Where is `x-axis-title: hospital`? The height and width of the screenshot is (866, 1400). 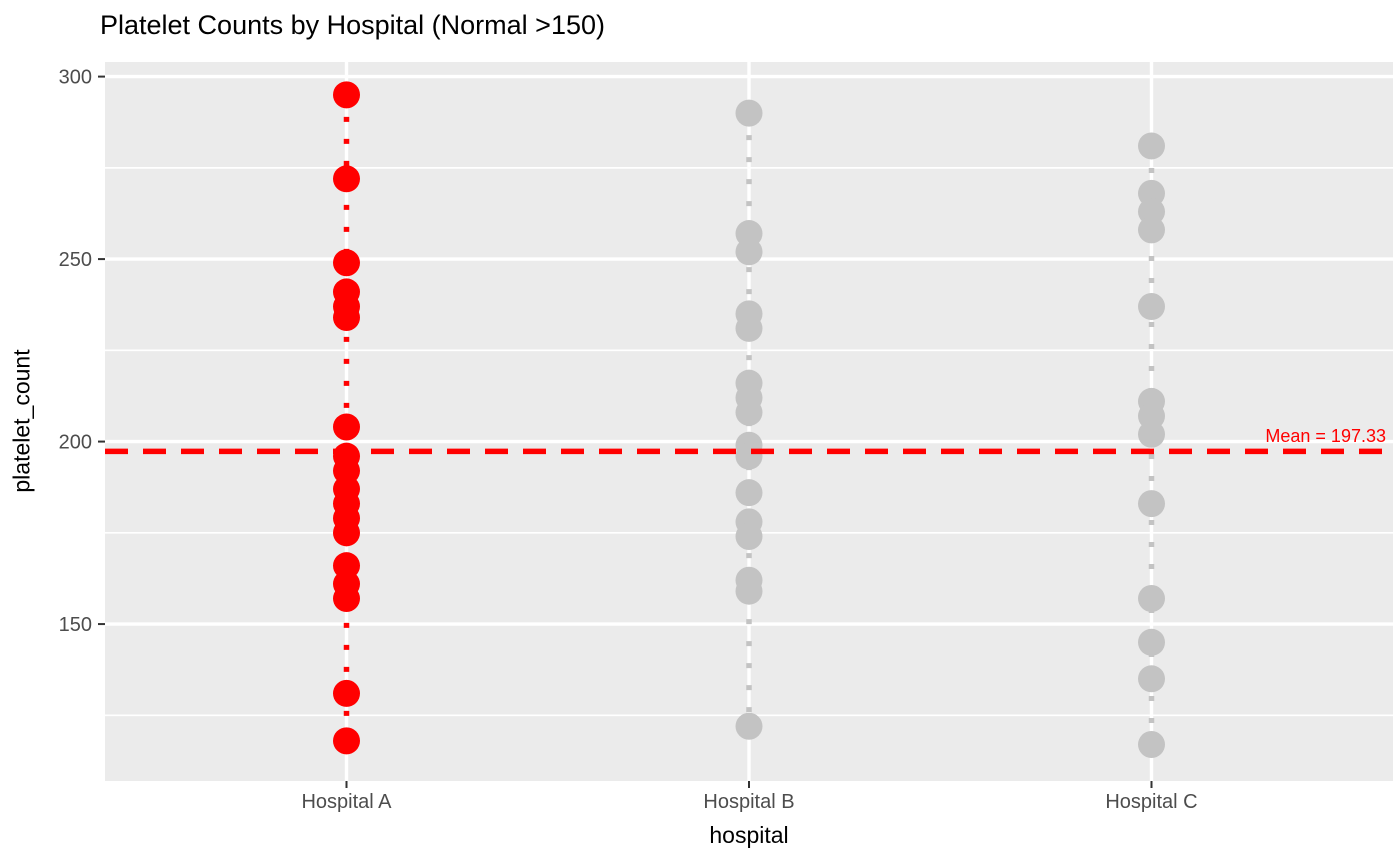
x-axis-title: hospital is located at coordinates (749, 835).